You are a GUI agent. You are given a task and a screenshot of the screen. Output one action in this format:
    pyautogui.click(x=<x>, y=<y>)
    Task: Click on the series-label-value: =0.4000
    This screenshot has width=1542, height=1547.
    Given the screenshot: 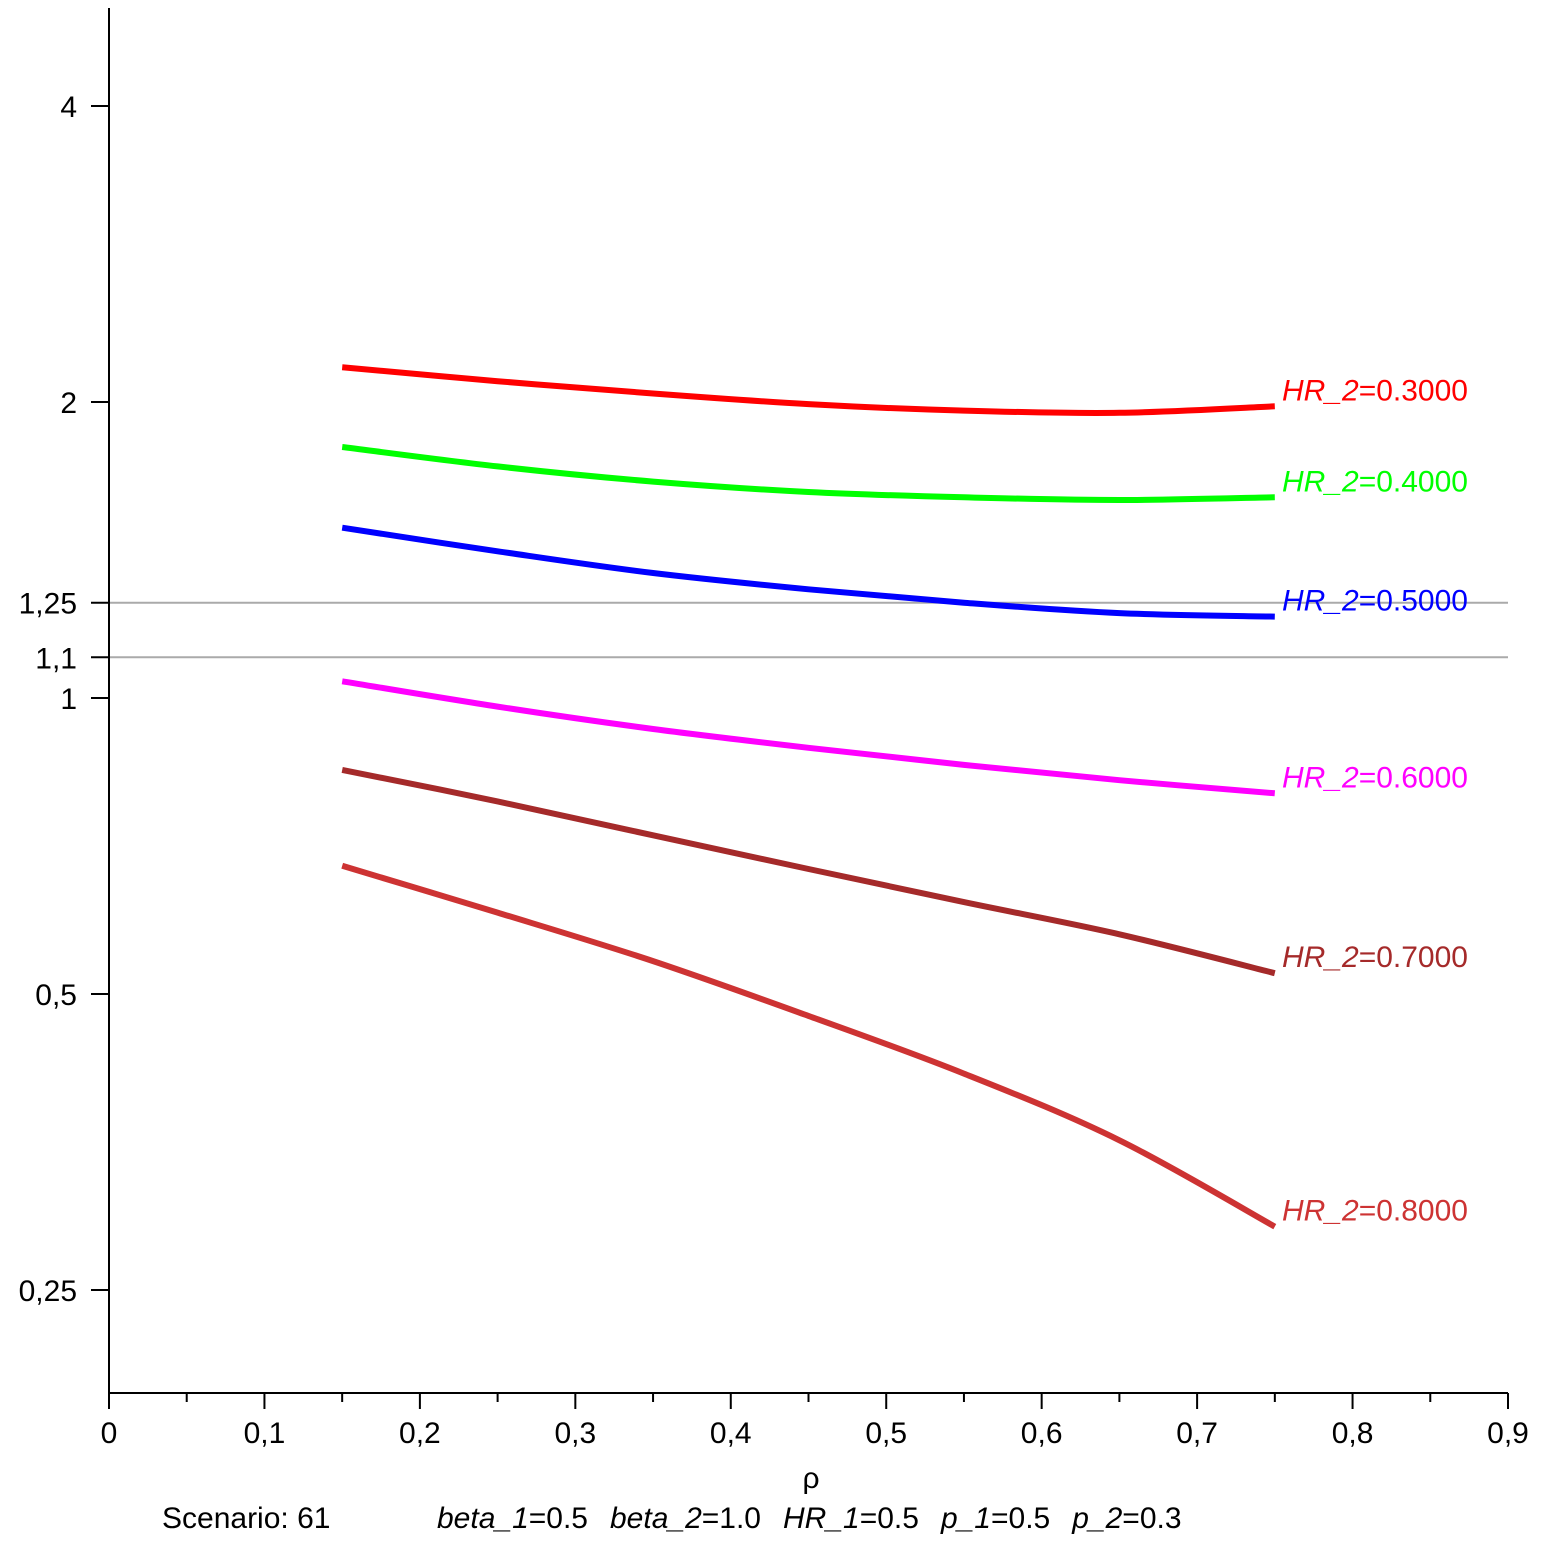 What is the action you would take?
    pyautogui.click(x=1413, y=481)
    